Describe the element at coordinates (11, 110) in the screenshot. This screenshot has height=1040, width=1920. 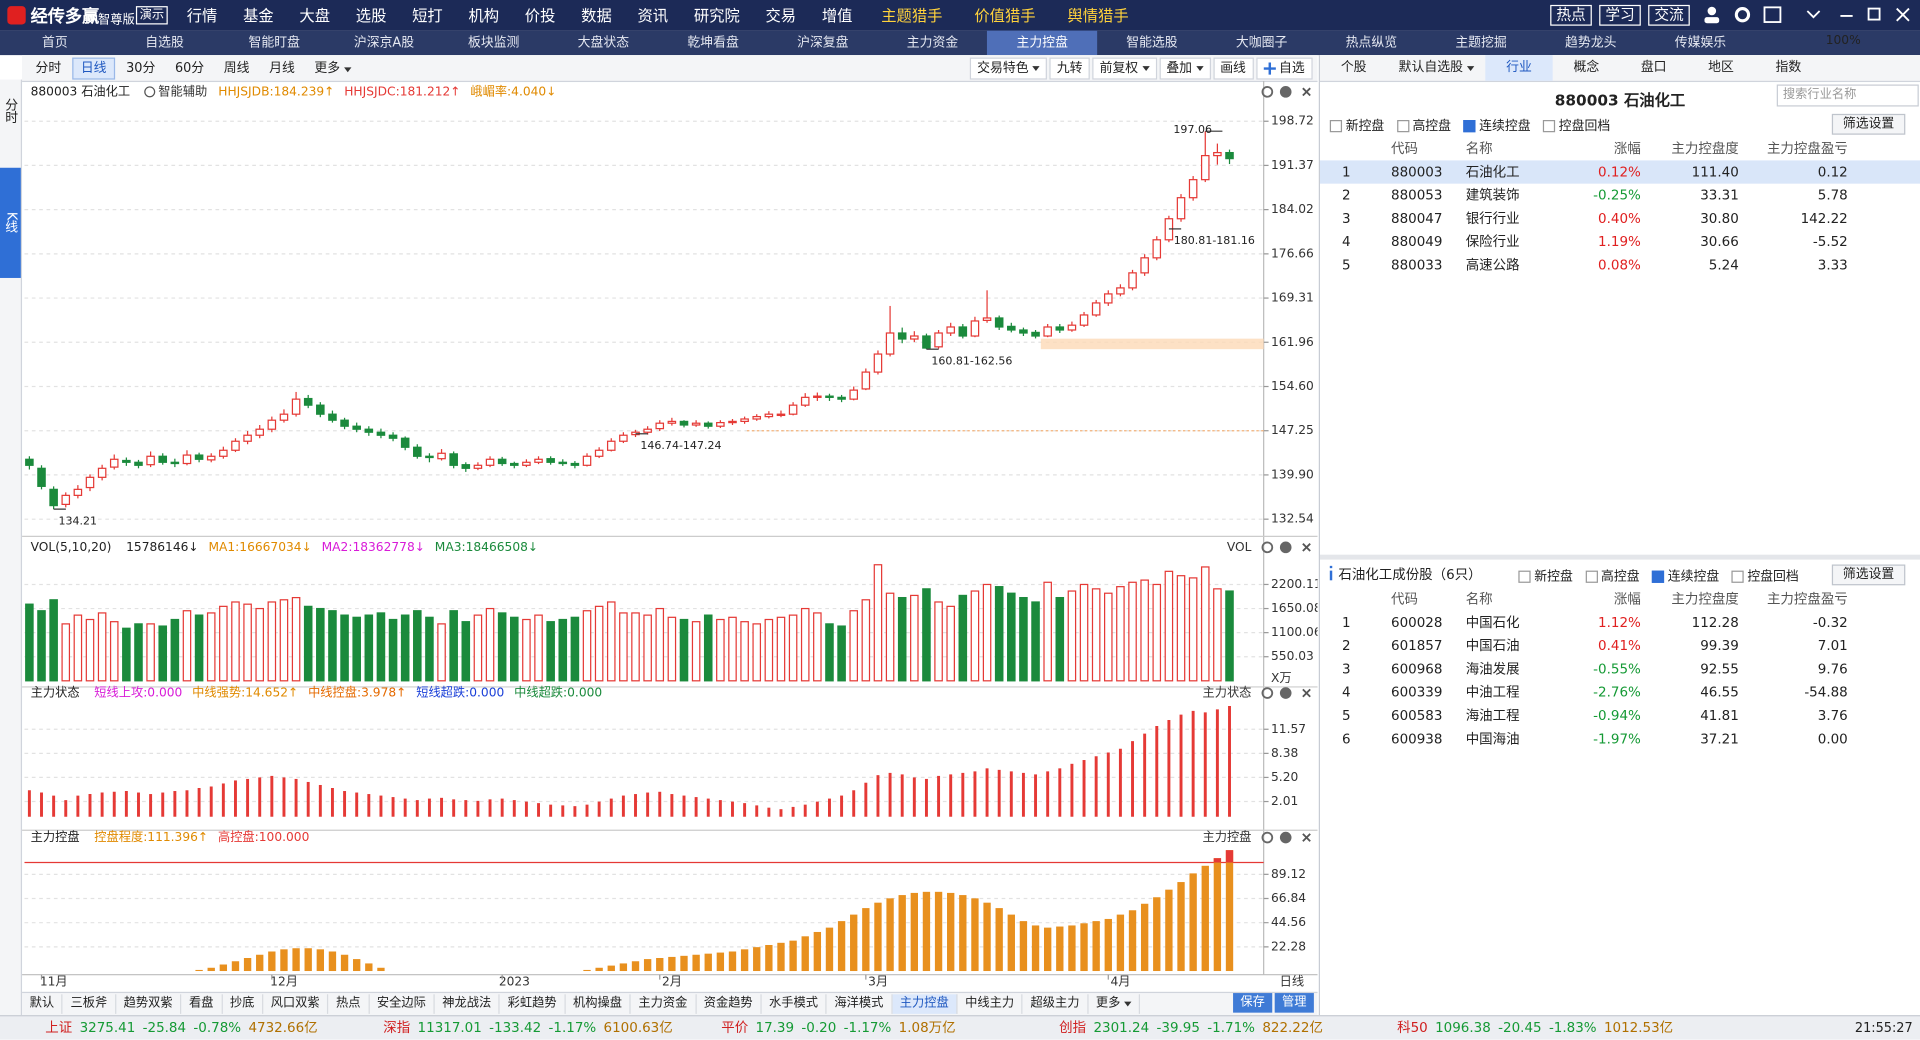
I see `side-tab: 分时` at that location.